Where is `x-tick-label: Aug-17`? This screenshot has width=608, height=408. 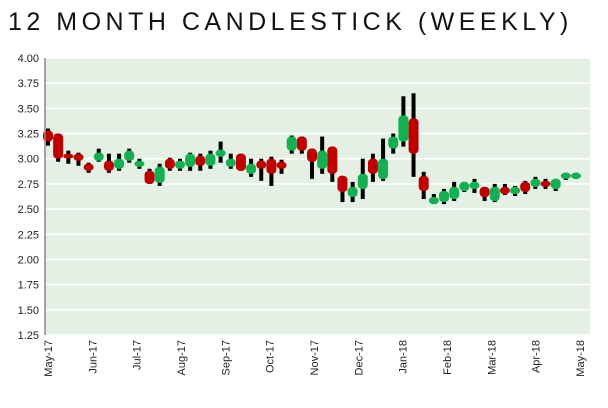
x-tick-label: Aug-17 is located at coordinates (182, 357).